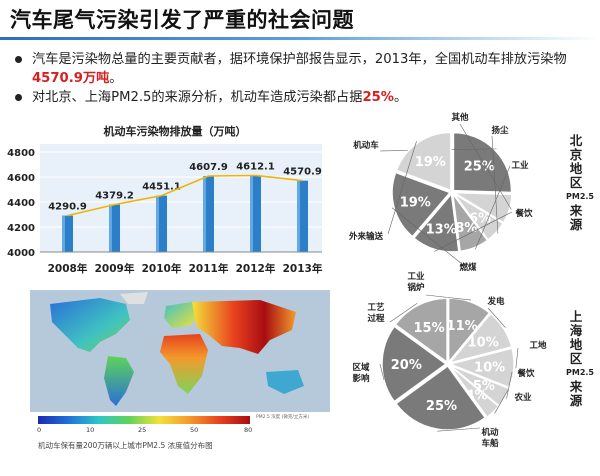  I want to click on slice-pct-label: 19%, so click(430, 162).